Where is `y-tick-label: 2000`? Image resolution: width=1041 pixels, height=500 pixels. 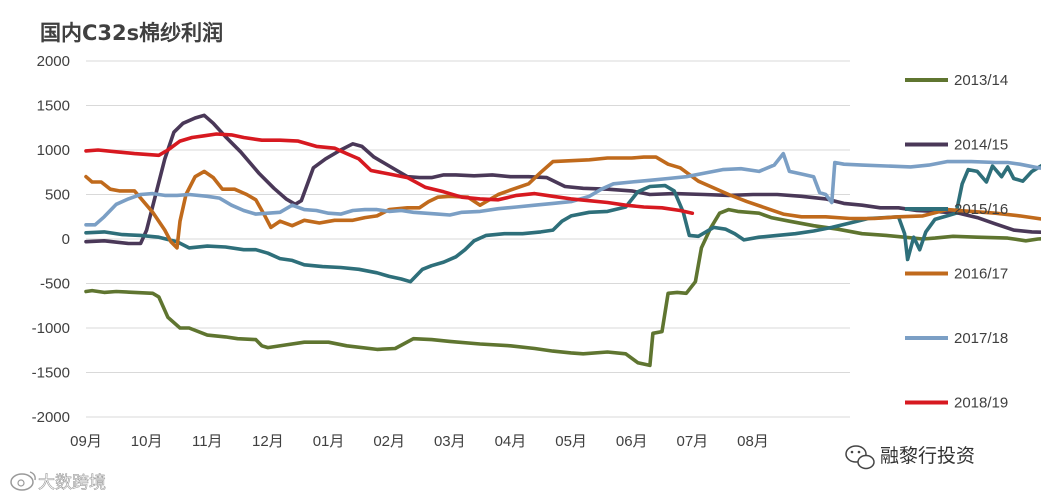
y-tick-label: 2000 is located at coordinates (53, 61).